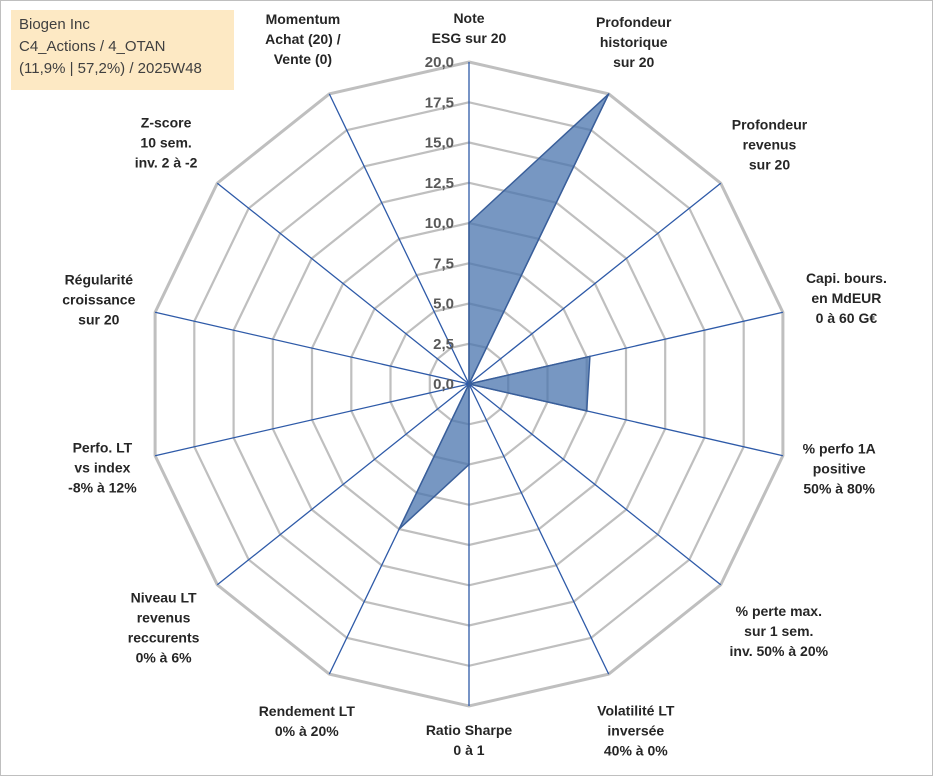 The width and height of the screenshot is (933, 776). What do you see at coordinates (164, 638) in the screenshot?
I see `axis-label-line: reccurents` at bounding box center [164, 638].